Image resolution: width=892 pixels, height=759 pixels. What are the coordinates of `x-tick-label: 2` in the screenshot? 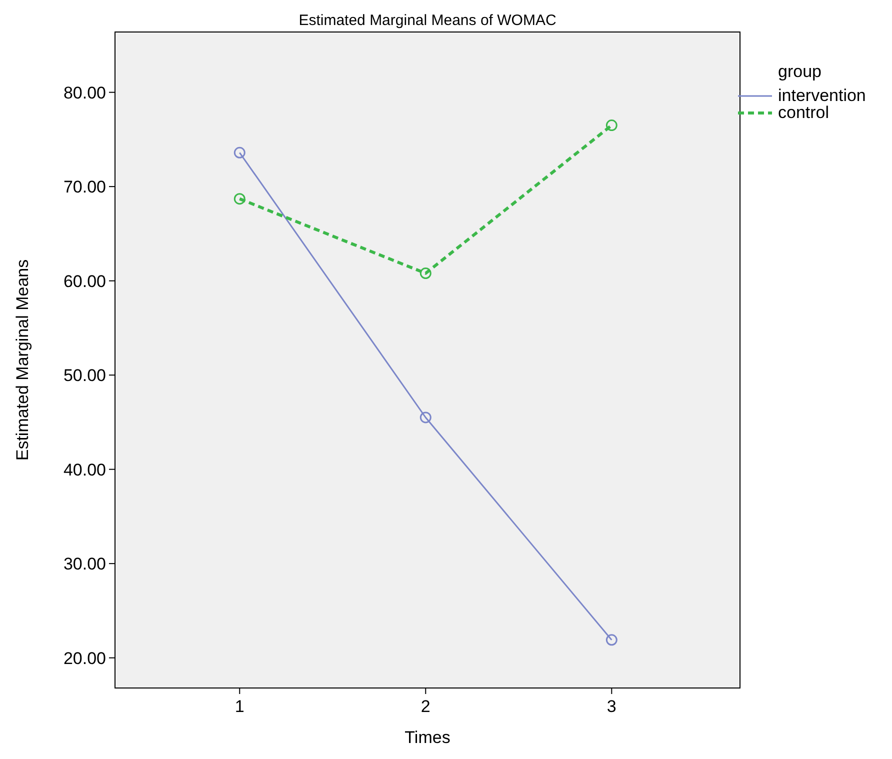 It's located at (425, 706).